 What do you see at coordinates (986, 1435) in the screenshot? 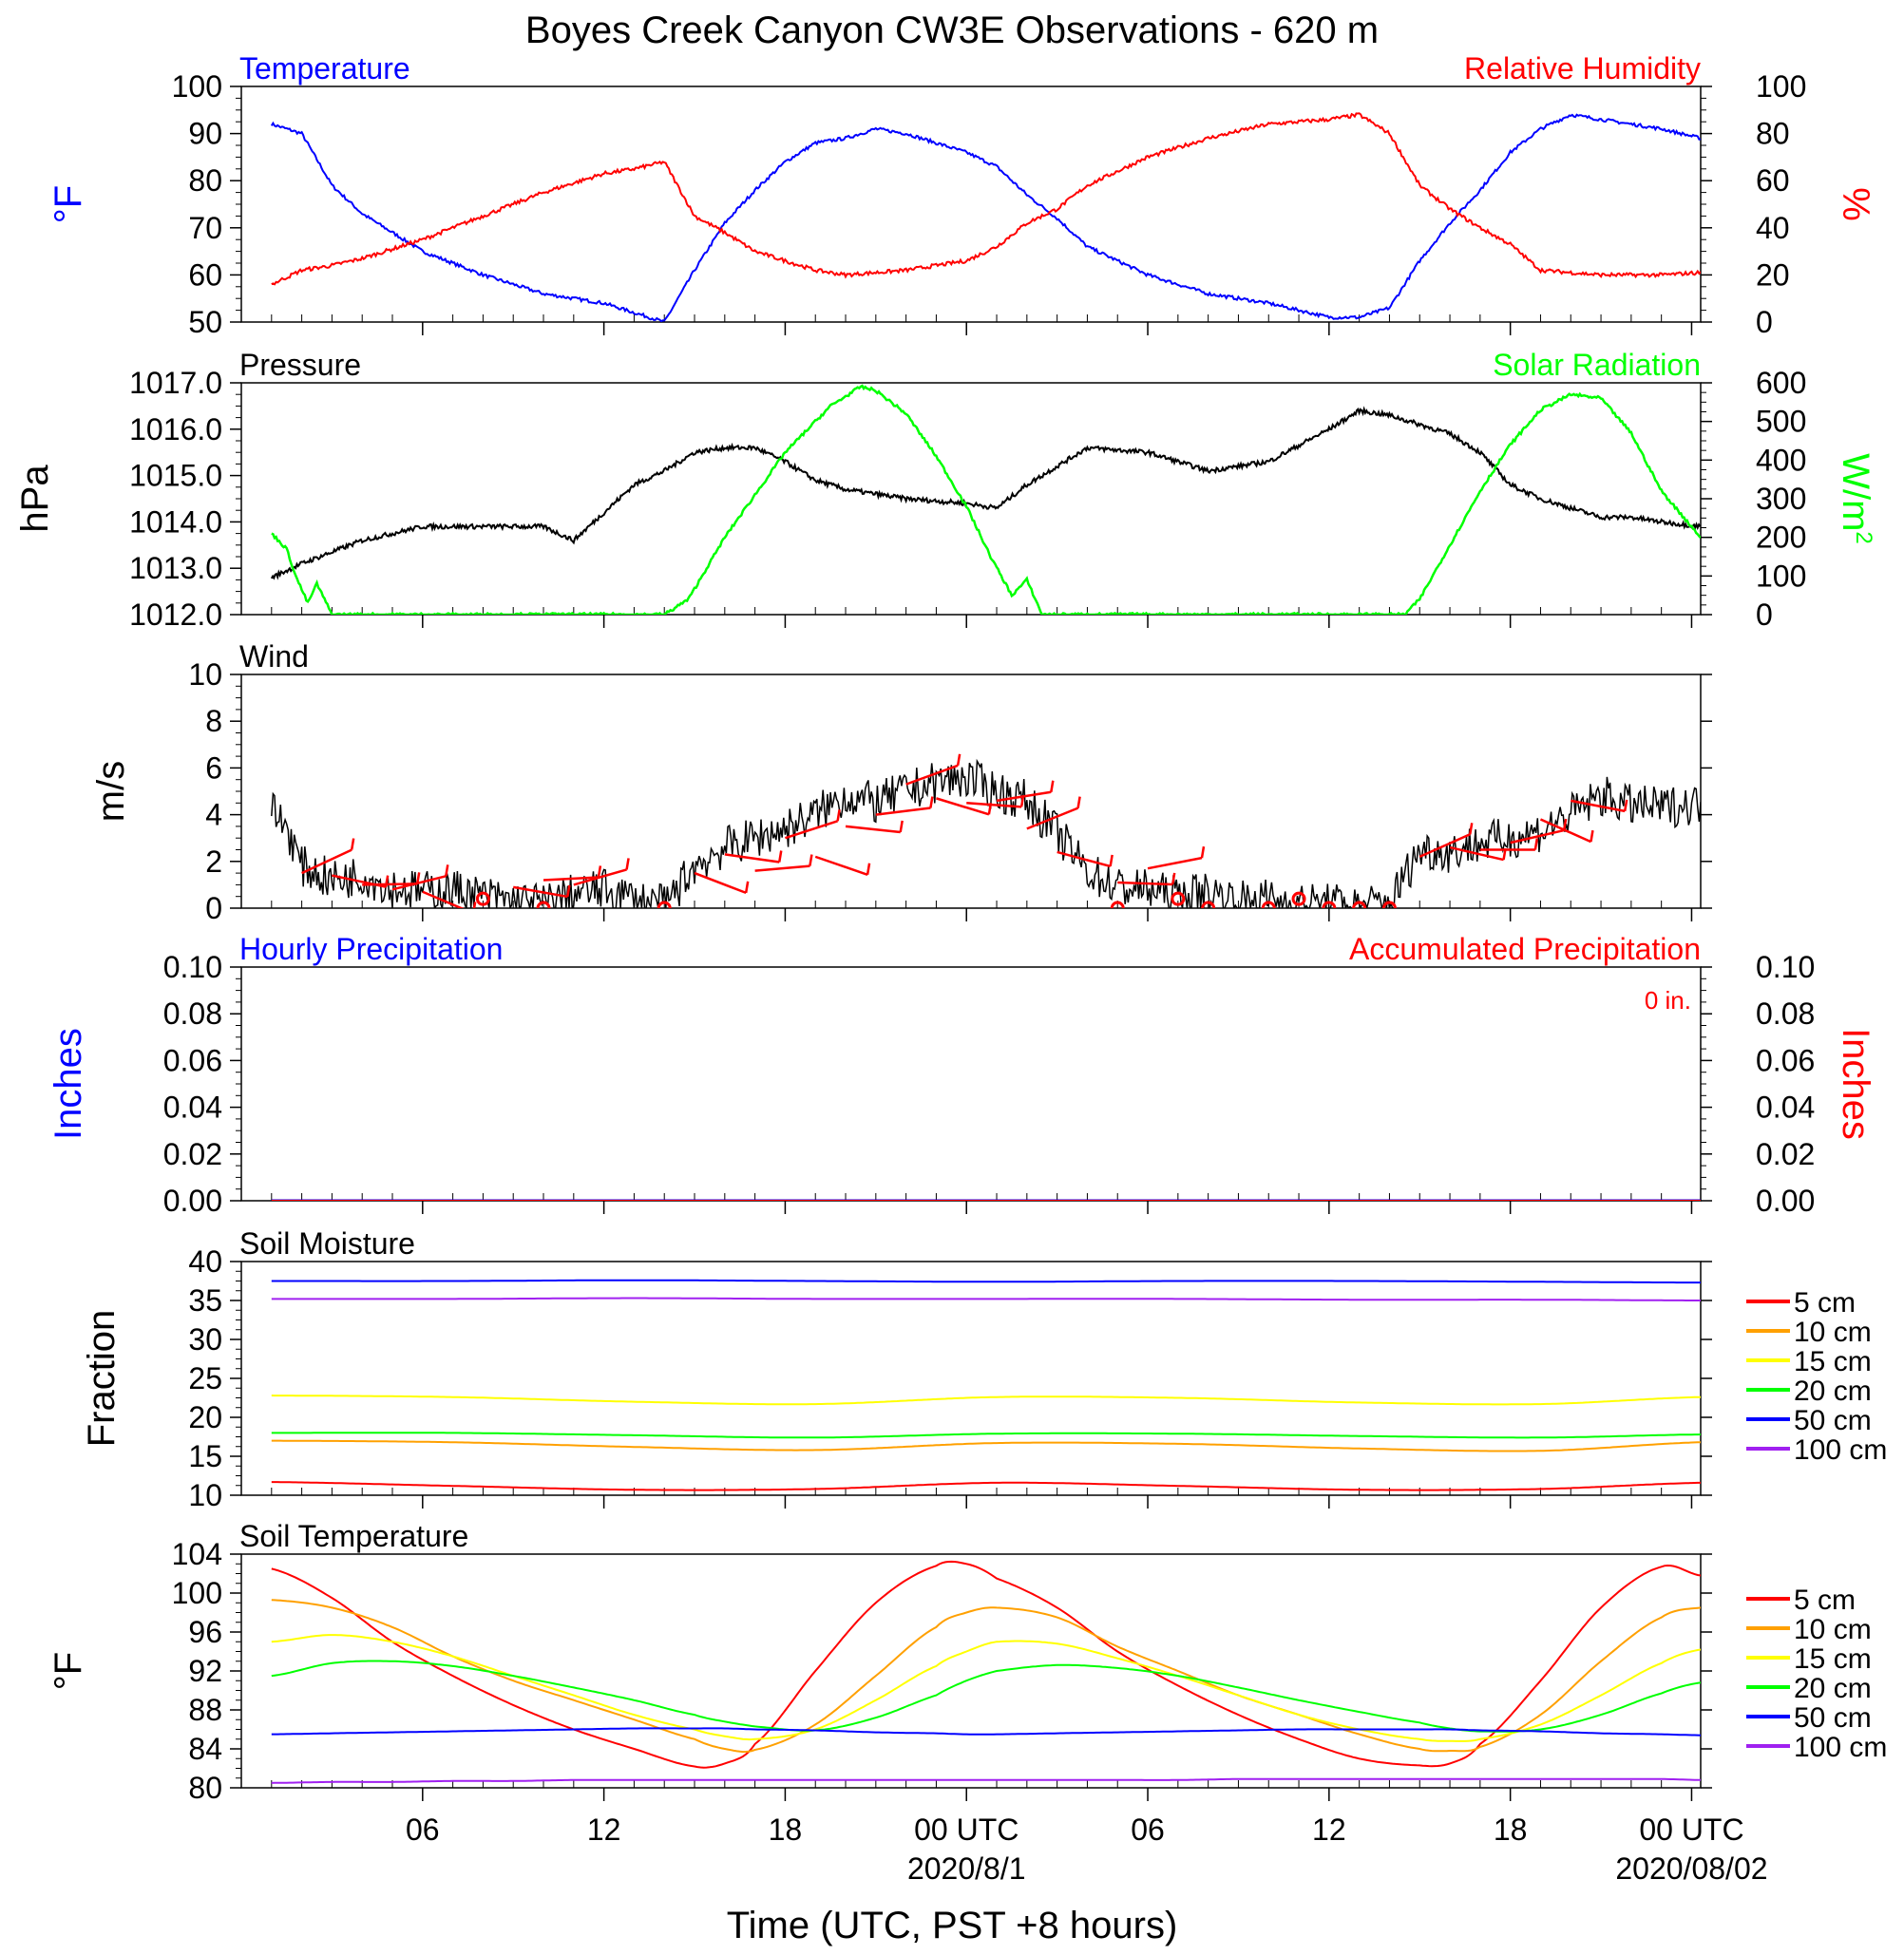
I see `series-20cm` at bounding box center [986, 1435].